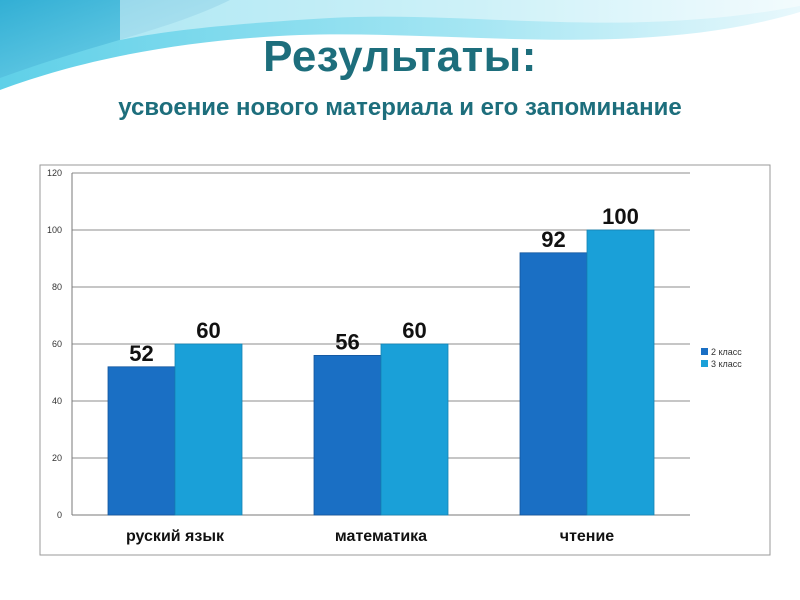  I want to click on category-label: руский язык, so click(175, 536).